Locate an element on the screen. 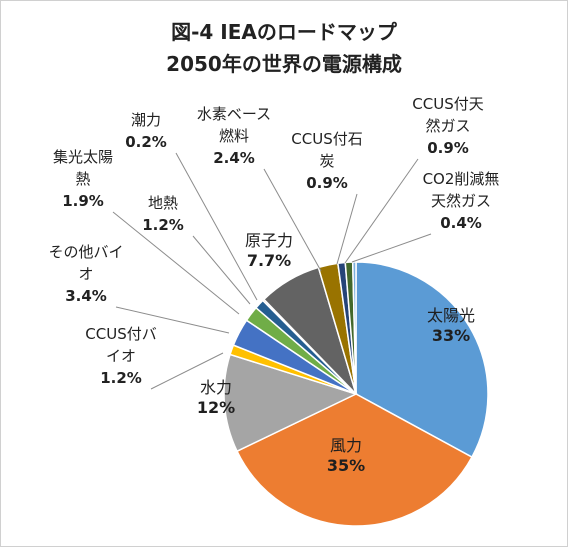 Image resolution: width=568 pixels, height=547 pixels. slice-label-name-5: 熱 is located at coordinates (82, 179).